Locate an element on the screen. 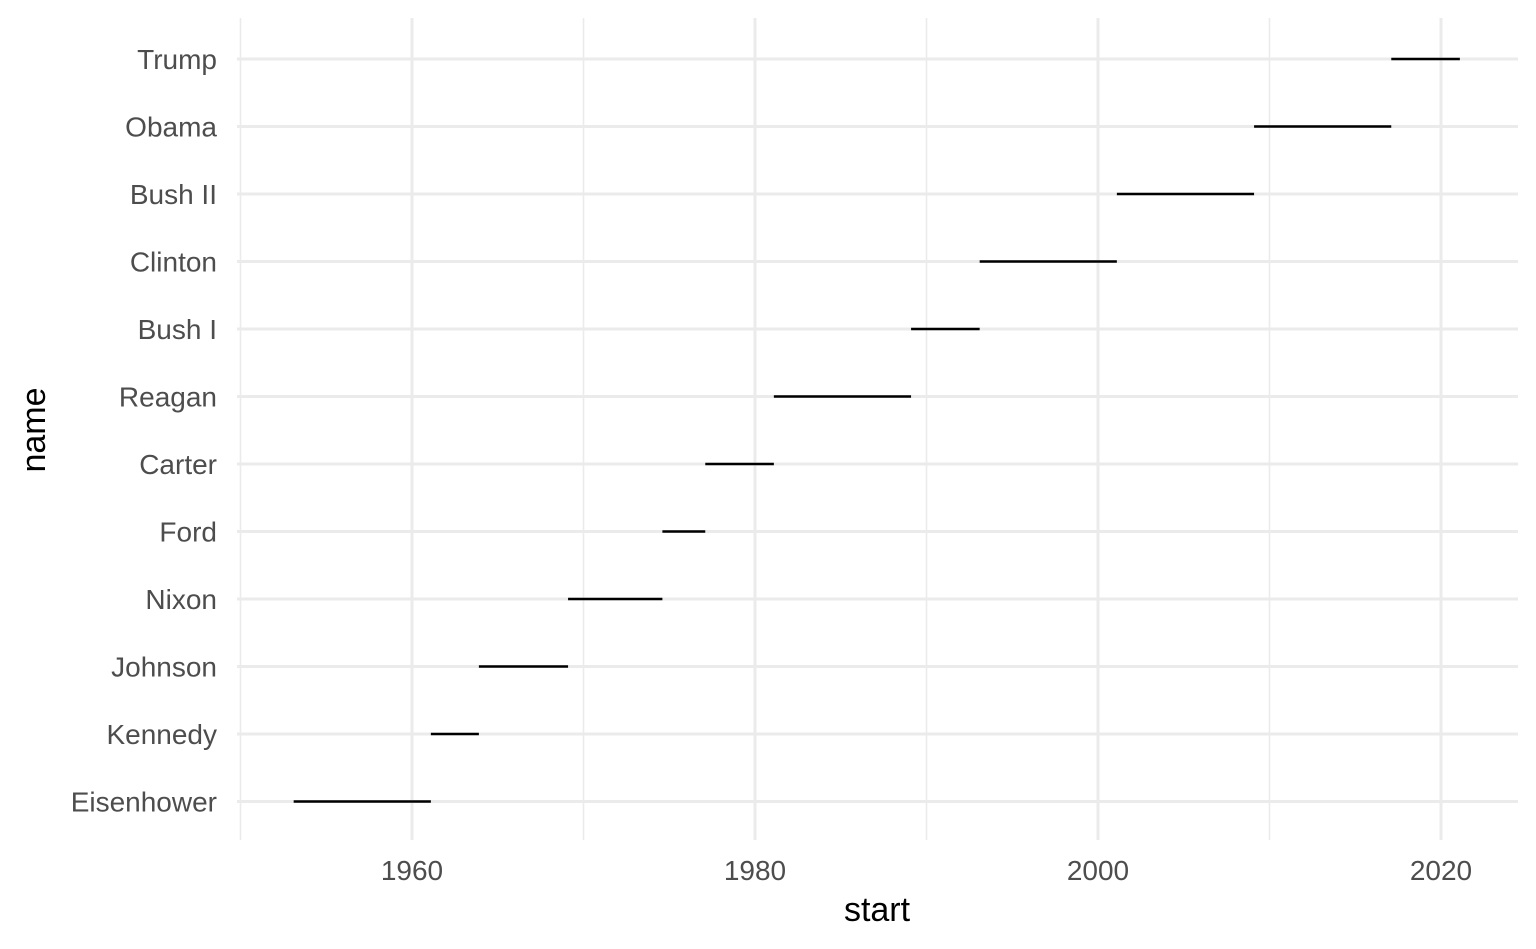 The width and height of the screenshot is (1536, 949). y-tick-label: Johnson is located at coordinates (164, 667).